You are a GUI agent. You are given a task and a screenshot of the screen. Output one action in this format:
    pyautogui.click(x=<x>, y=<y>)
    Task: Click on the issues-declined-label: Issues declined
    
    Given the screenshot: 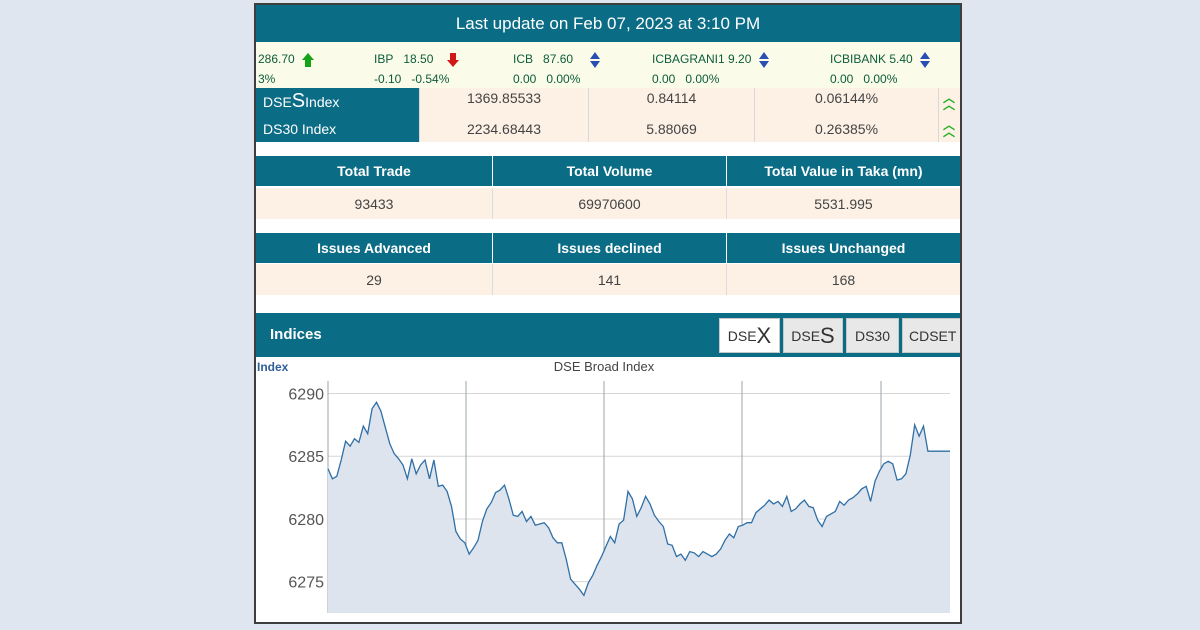 What is the action you would take?
    pyautogui.click(x=609, y=248)
    